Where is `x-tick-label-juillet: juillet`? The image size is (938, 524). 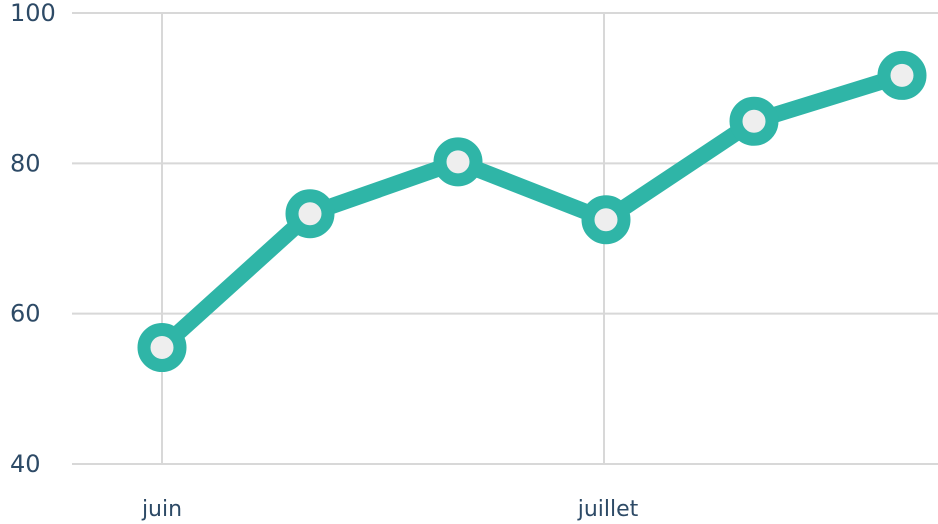 x-tick-label-juillet: juillet is located at coordinates (608, 509).